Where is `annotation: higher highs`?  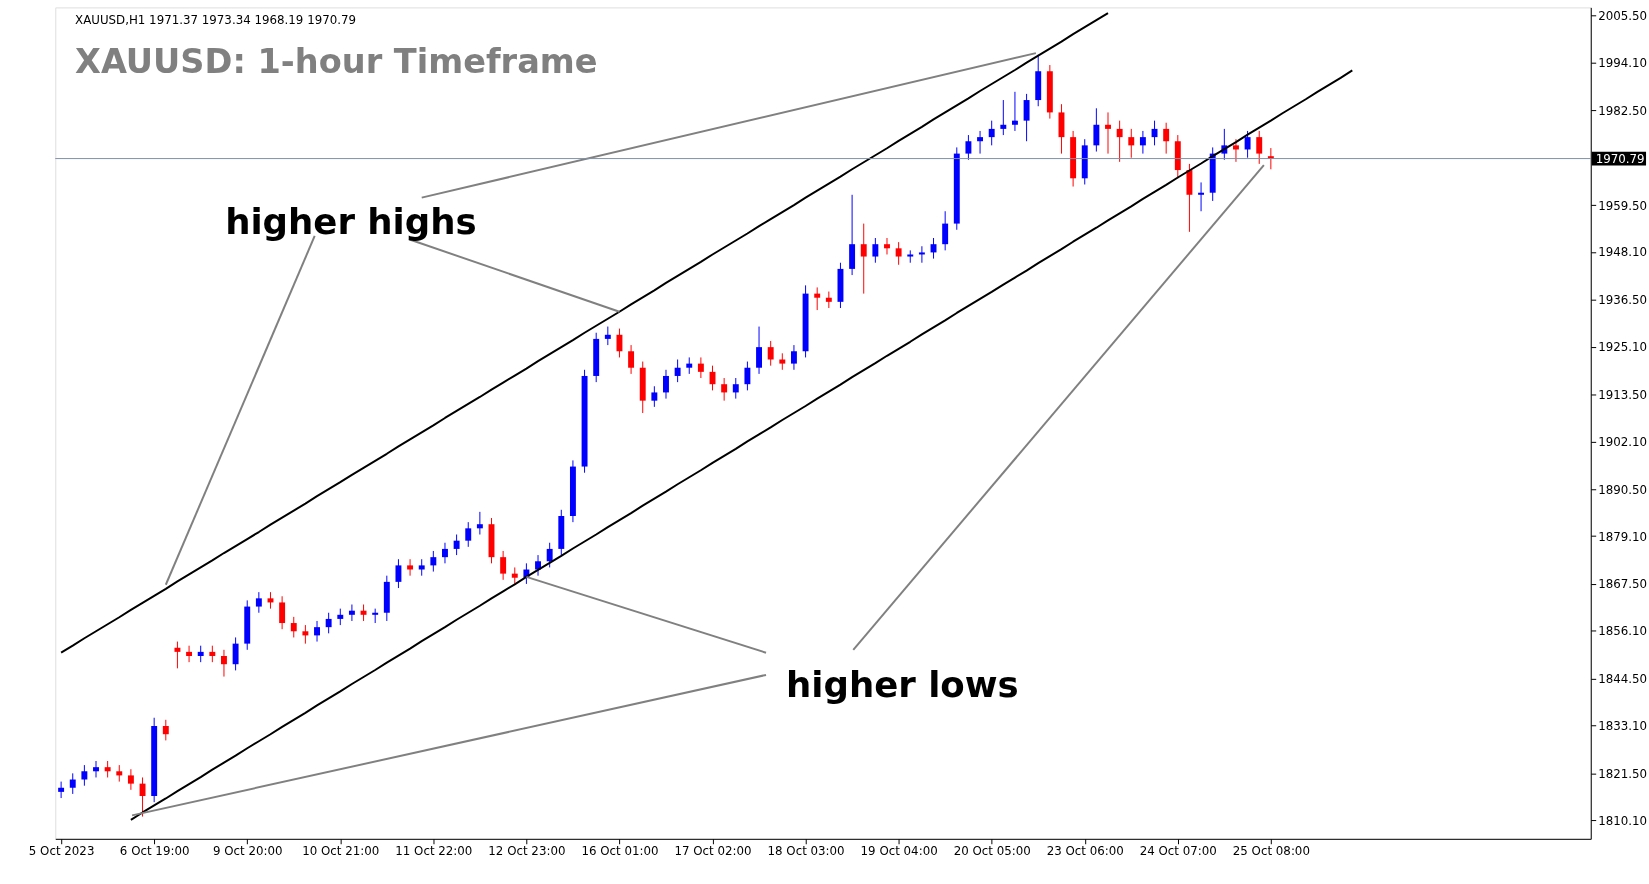
annotation: higher highs is located at coordinates (351, 221).